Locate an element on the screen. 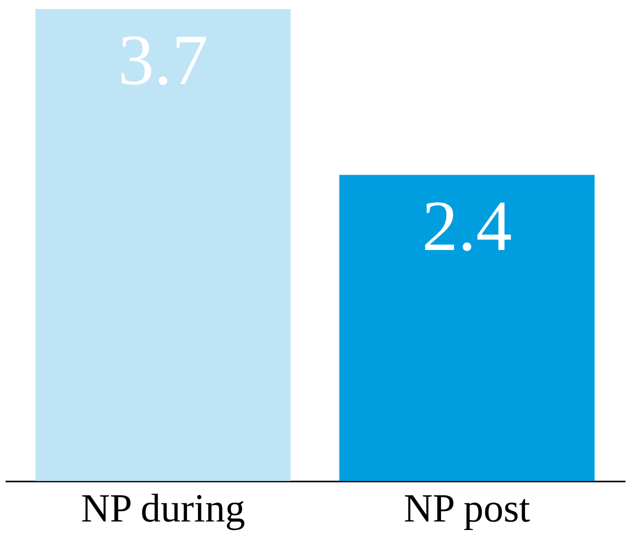 The image size is (640, 548). data-label: 2.4 is located at coordinates (467, 226).